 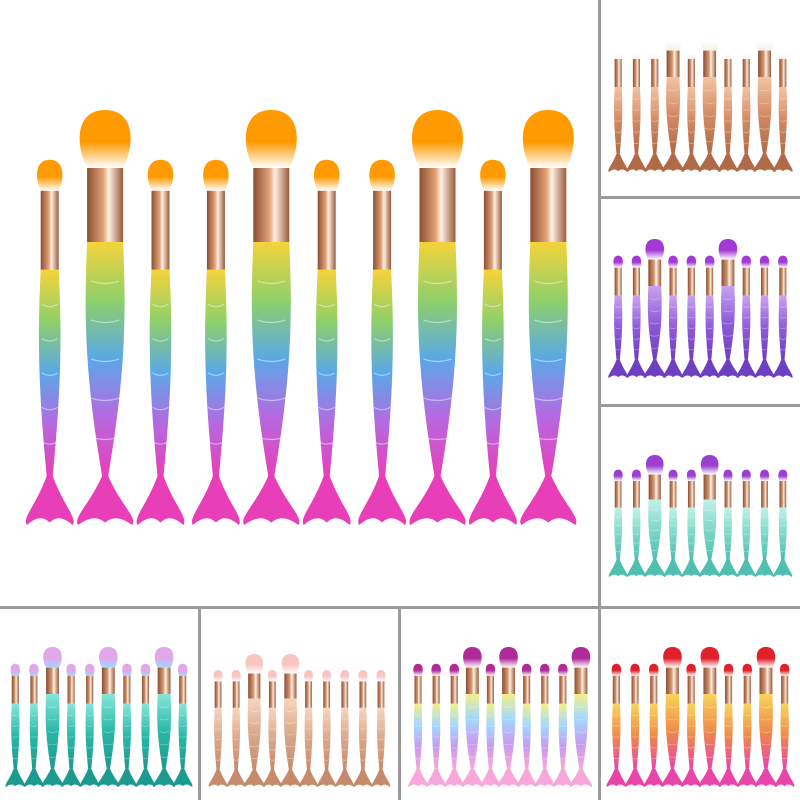 I want to click on horizontal-divider-bottom, so click(x=400, y=607).